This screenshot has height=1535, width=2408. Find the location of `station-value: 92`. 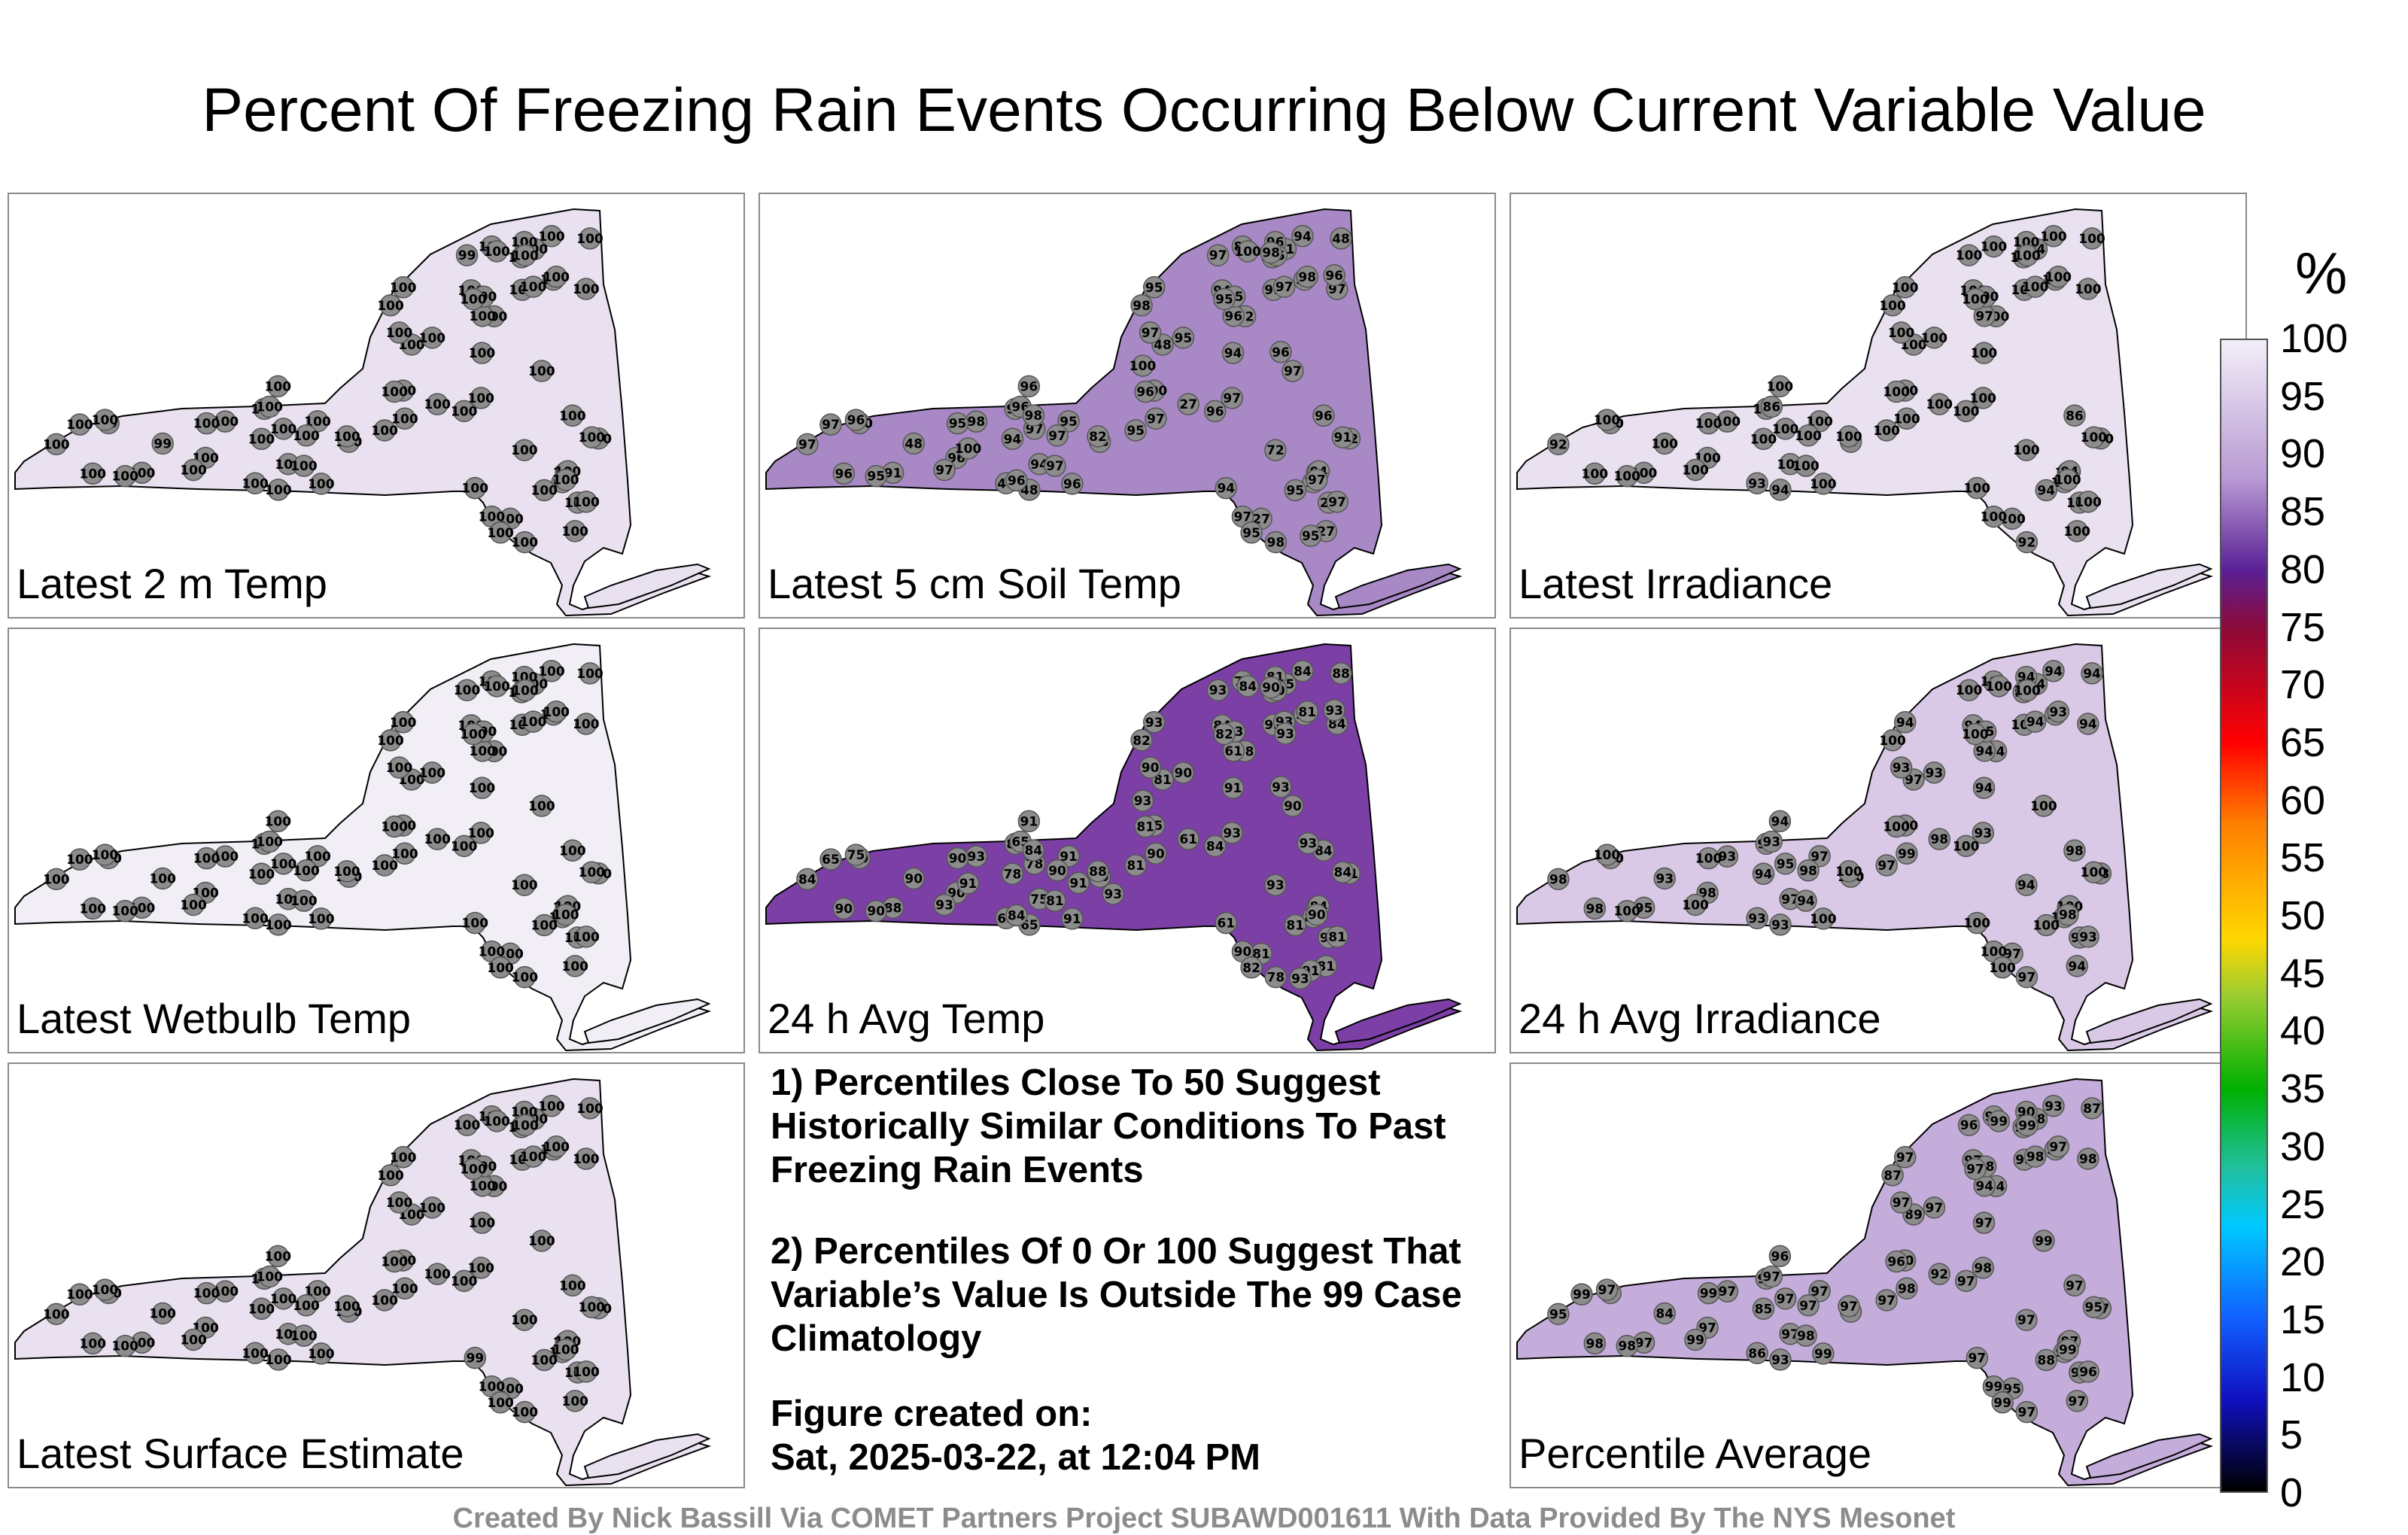

station-value: 92 is located at coordinates (1939, 1274).